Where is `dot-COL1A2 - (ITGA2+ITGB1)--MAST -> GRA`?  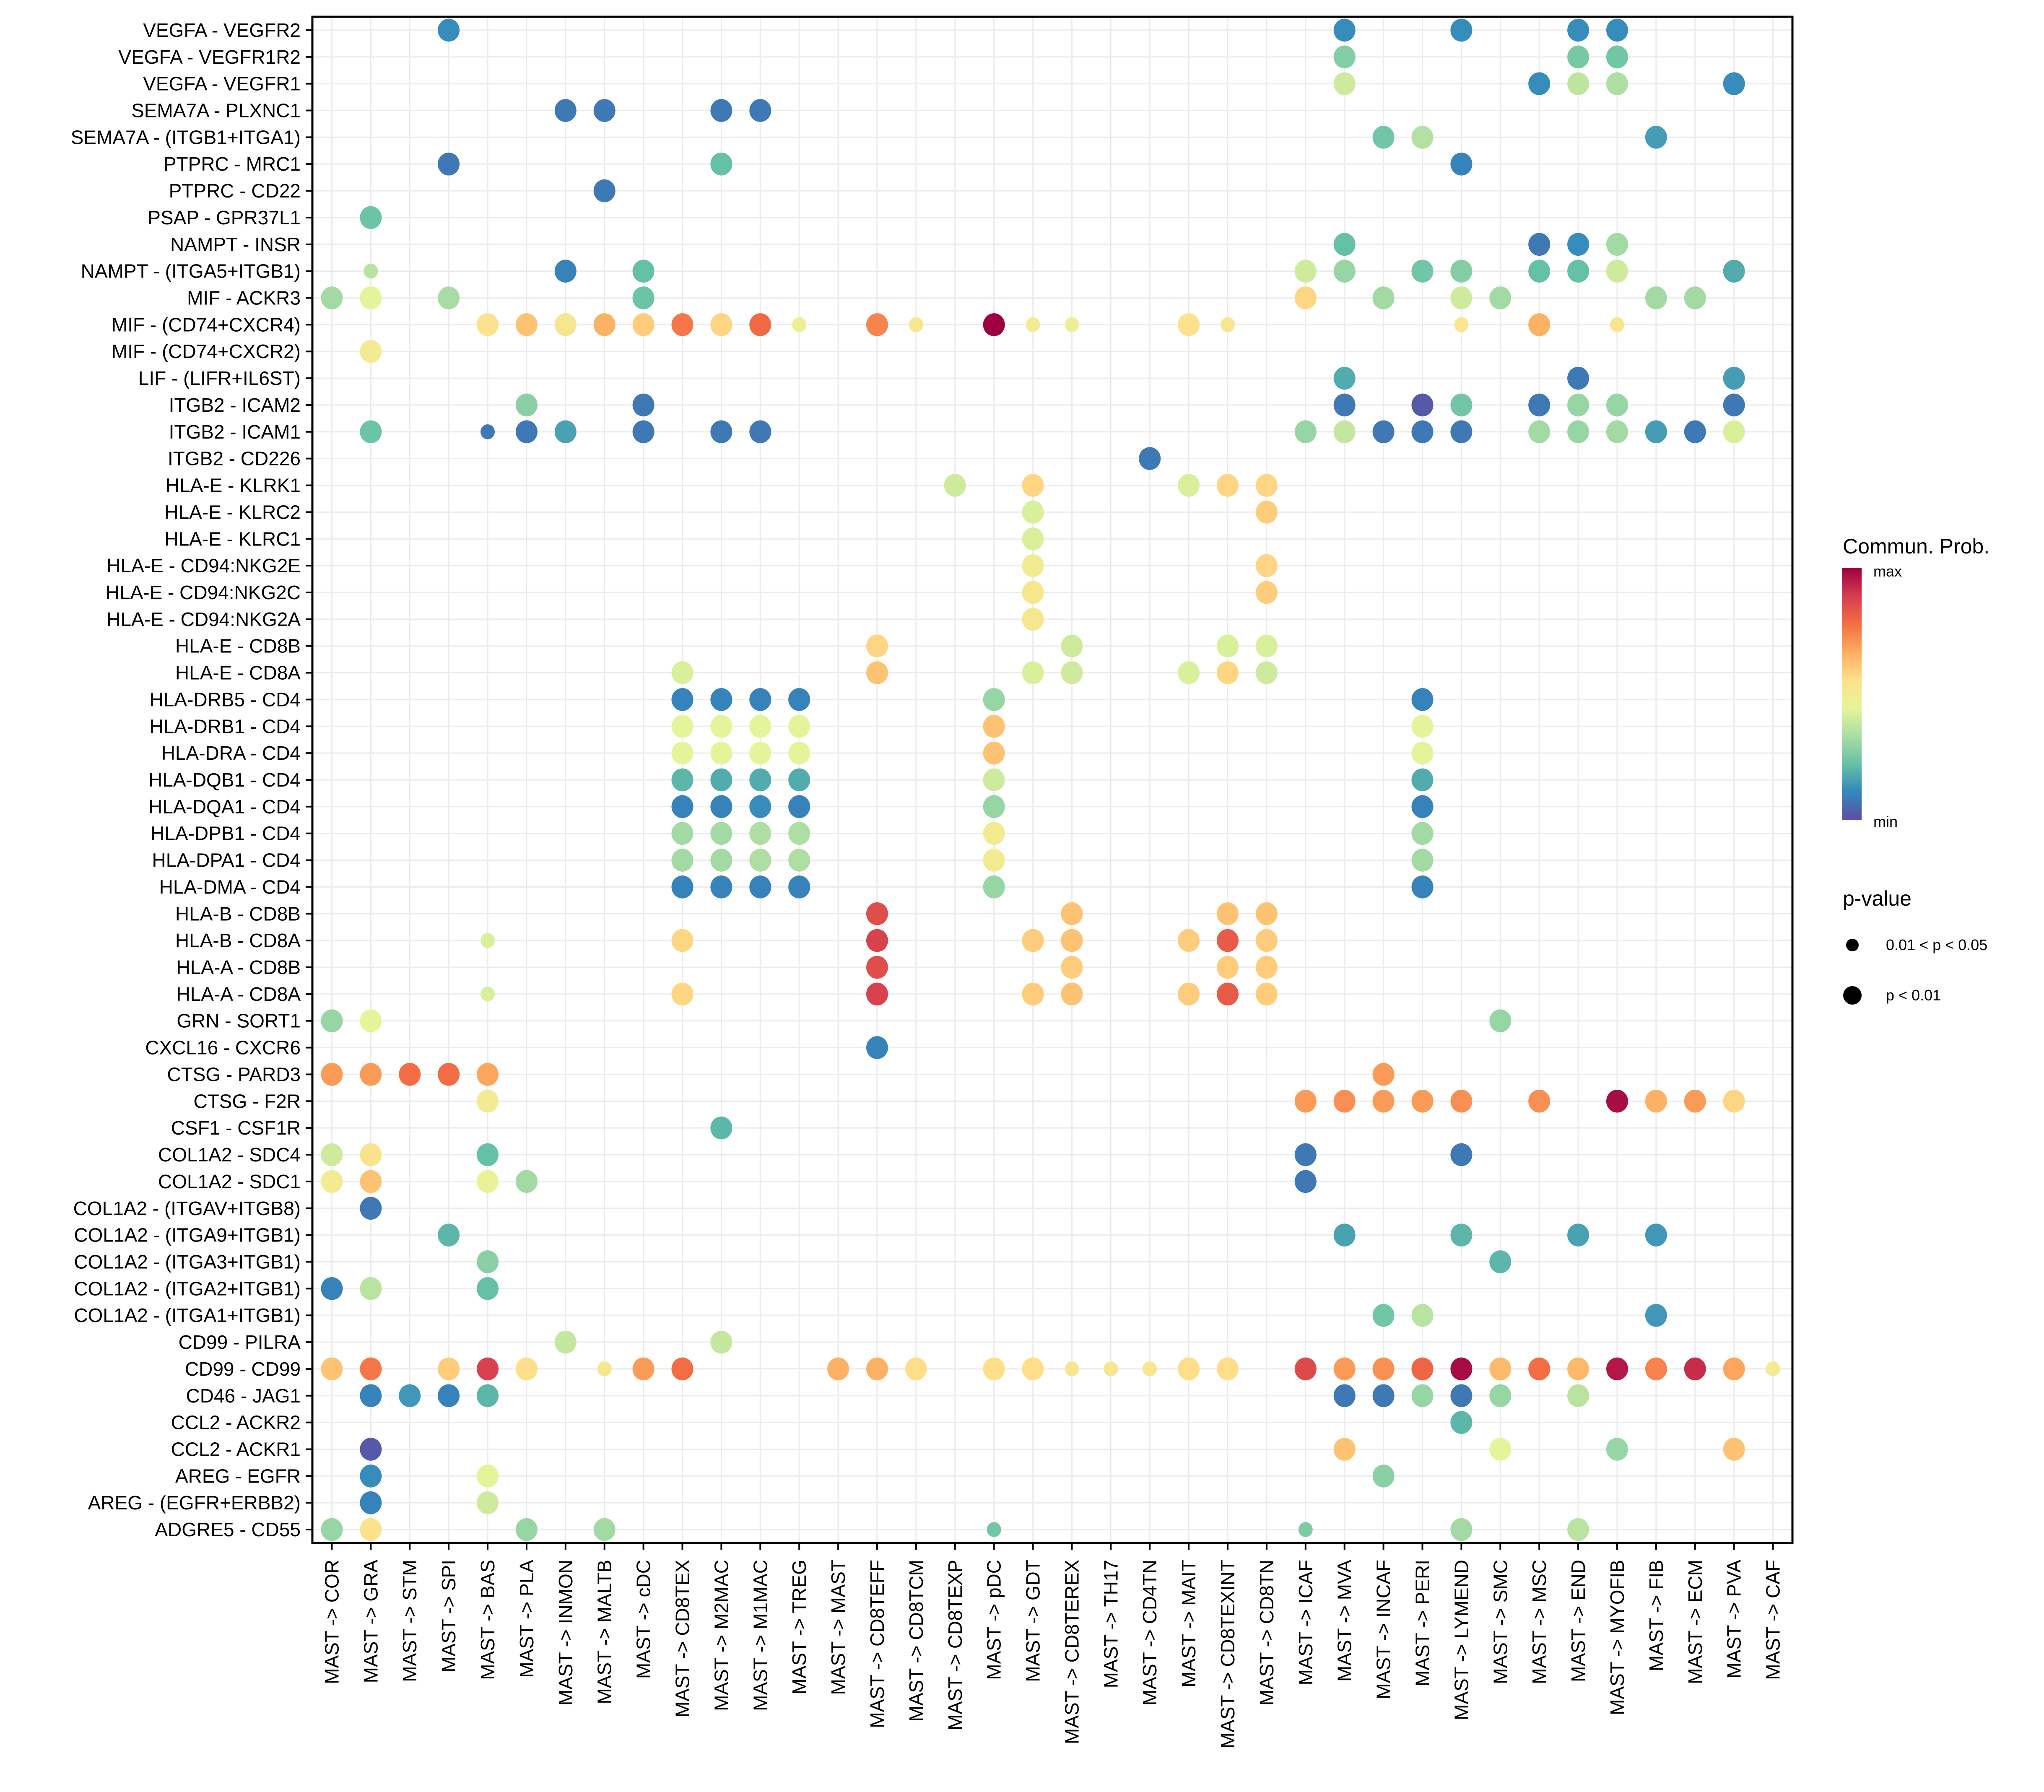
dot-COL1A2 - (ITGA2+ITGB1)--MAST -> GRA is located at coordinates (371, 1288).